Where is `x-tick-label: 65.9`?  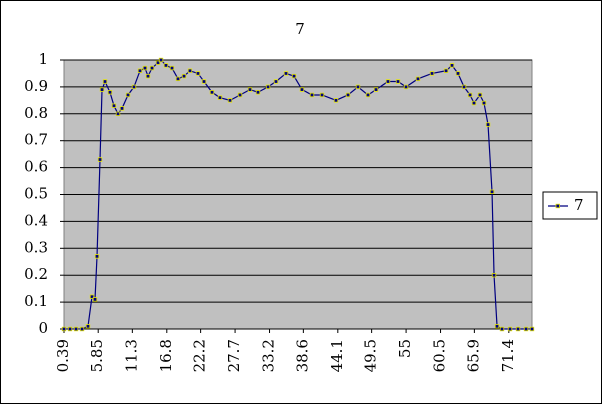
x-tick-label: 65.9 is located at coordinates (473, 355).